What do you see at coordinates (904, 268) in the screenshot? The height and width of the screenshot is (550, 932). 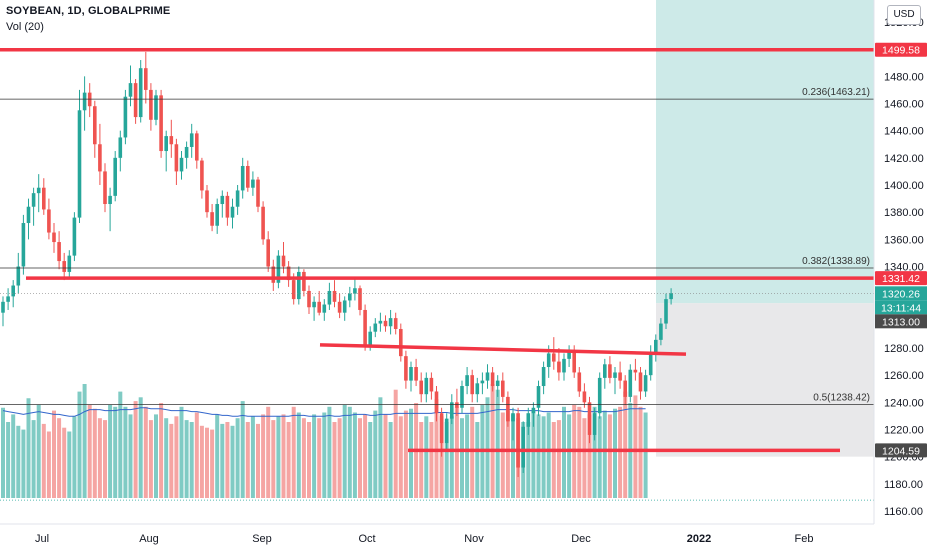 I see `y-tick-label: 1340.00` at bounding box center [904, 268].